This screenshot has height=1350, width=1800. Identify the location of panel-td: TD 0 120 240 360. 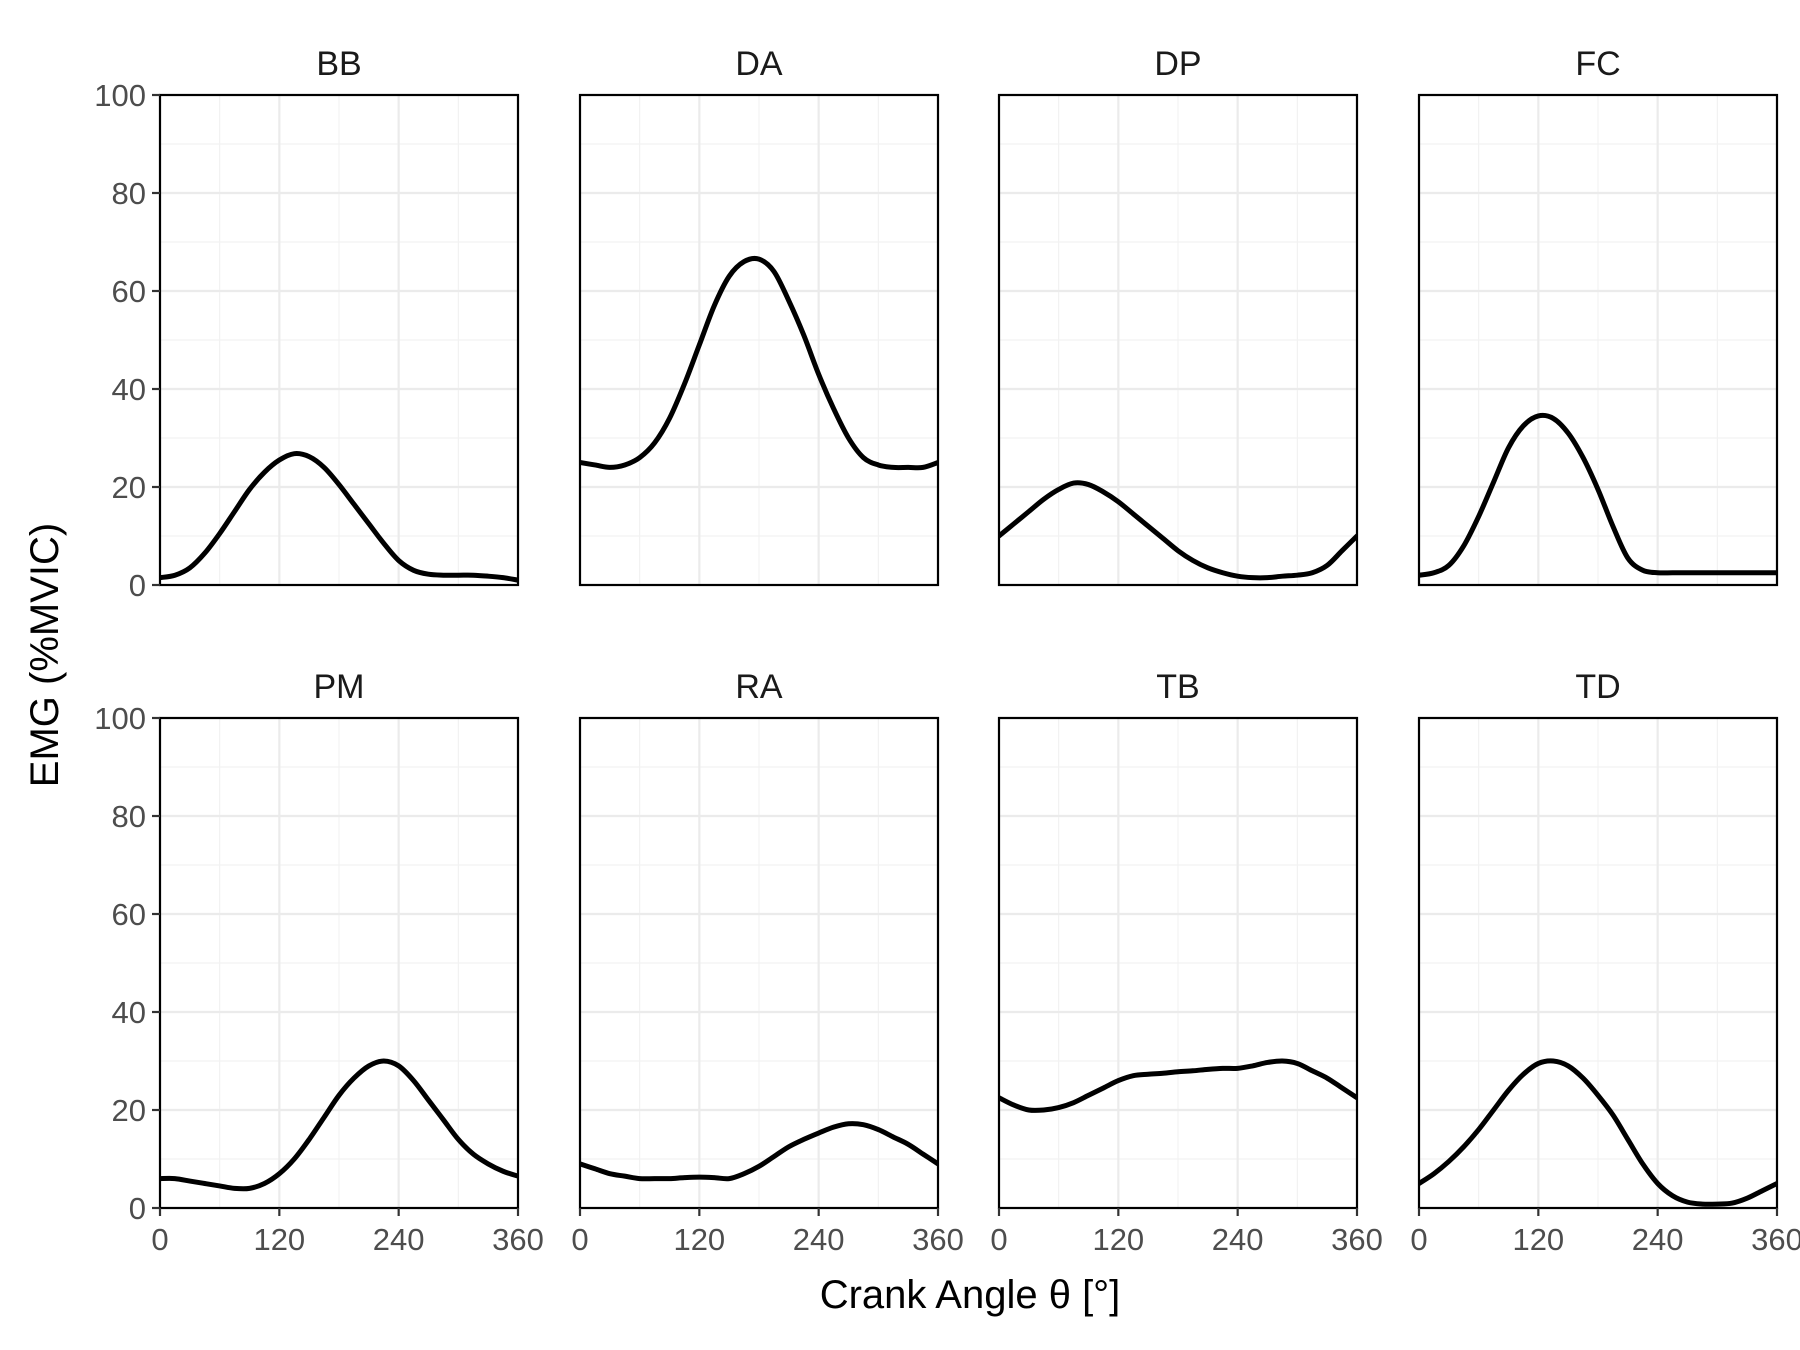
(1605, 962).